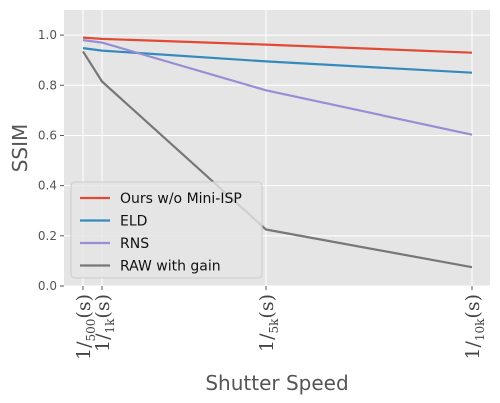 The image size is (500, 403). I want to click on svg-text: 1/5k(s), so click(268, 323).